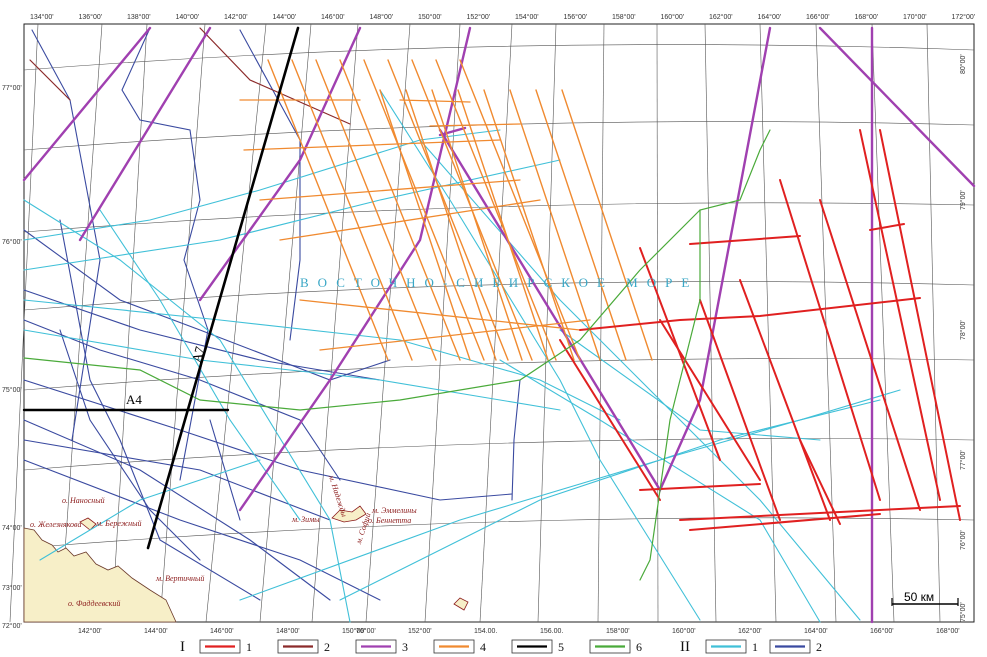 The width and height of the screenshot is (987, 657). Describe the element at coordinates (963, 540) in the screenshot. I see `right-tick-label: 76°00'` at that location.